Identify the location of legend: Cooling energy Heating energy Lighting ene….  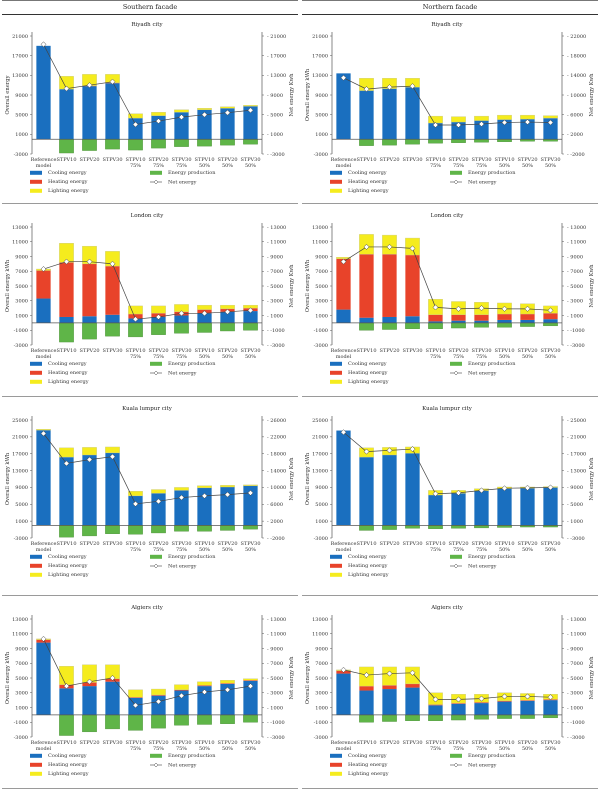
(423, 566).